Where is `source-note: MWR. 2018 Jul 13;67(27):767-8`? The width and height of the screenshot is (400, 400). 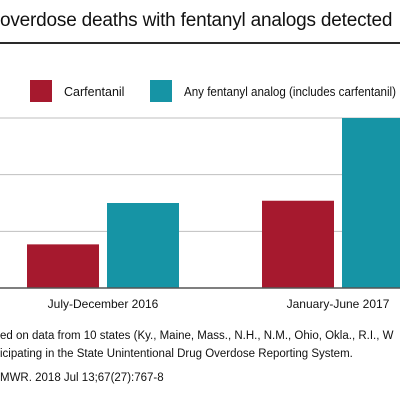
source-note: MWR. 2018 Jul 13;67(27):767-8 is located at coordinates (82, 378).